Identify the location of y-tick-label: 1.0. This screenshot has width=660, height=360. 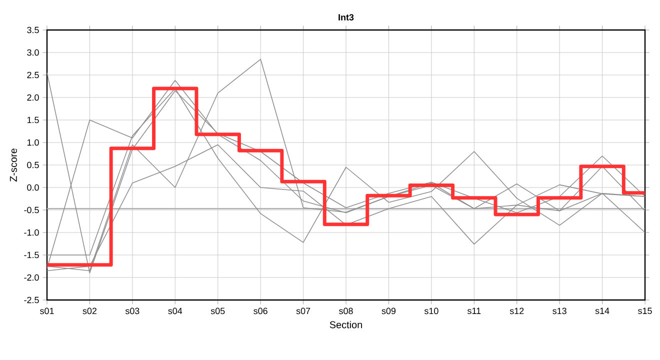
(33, 142).